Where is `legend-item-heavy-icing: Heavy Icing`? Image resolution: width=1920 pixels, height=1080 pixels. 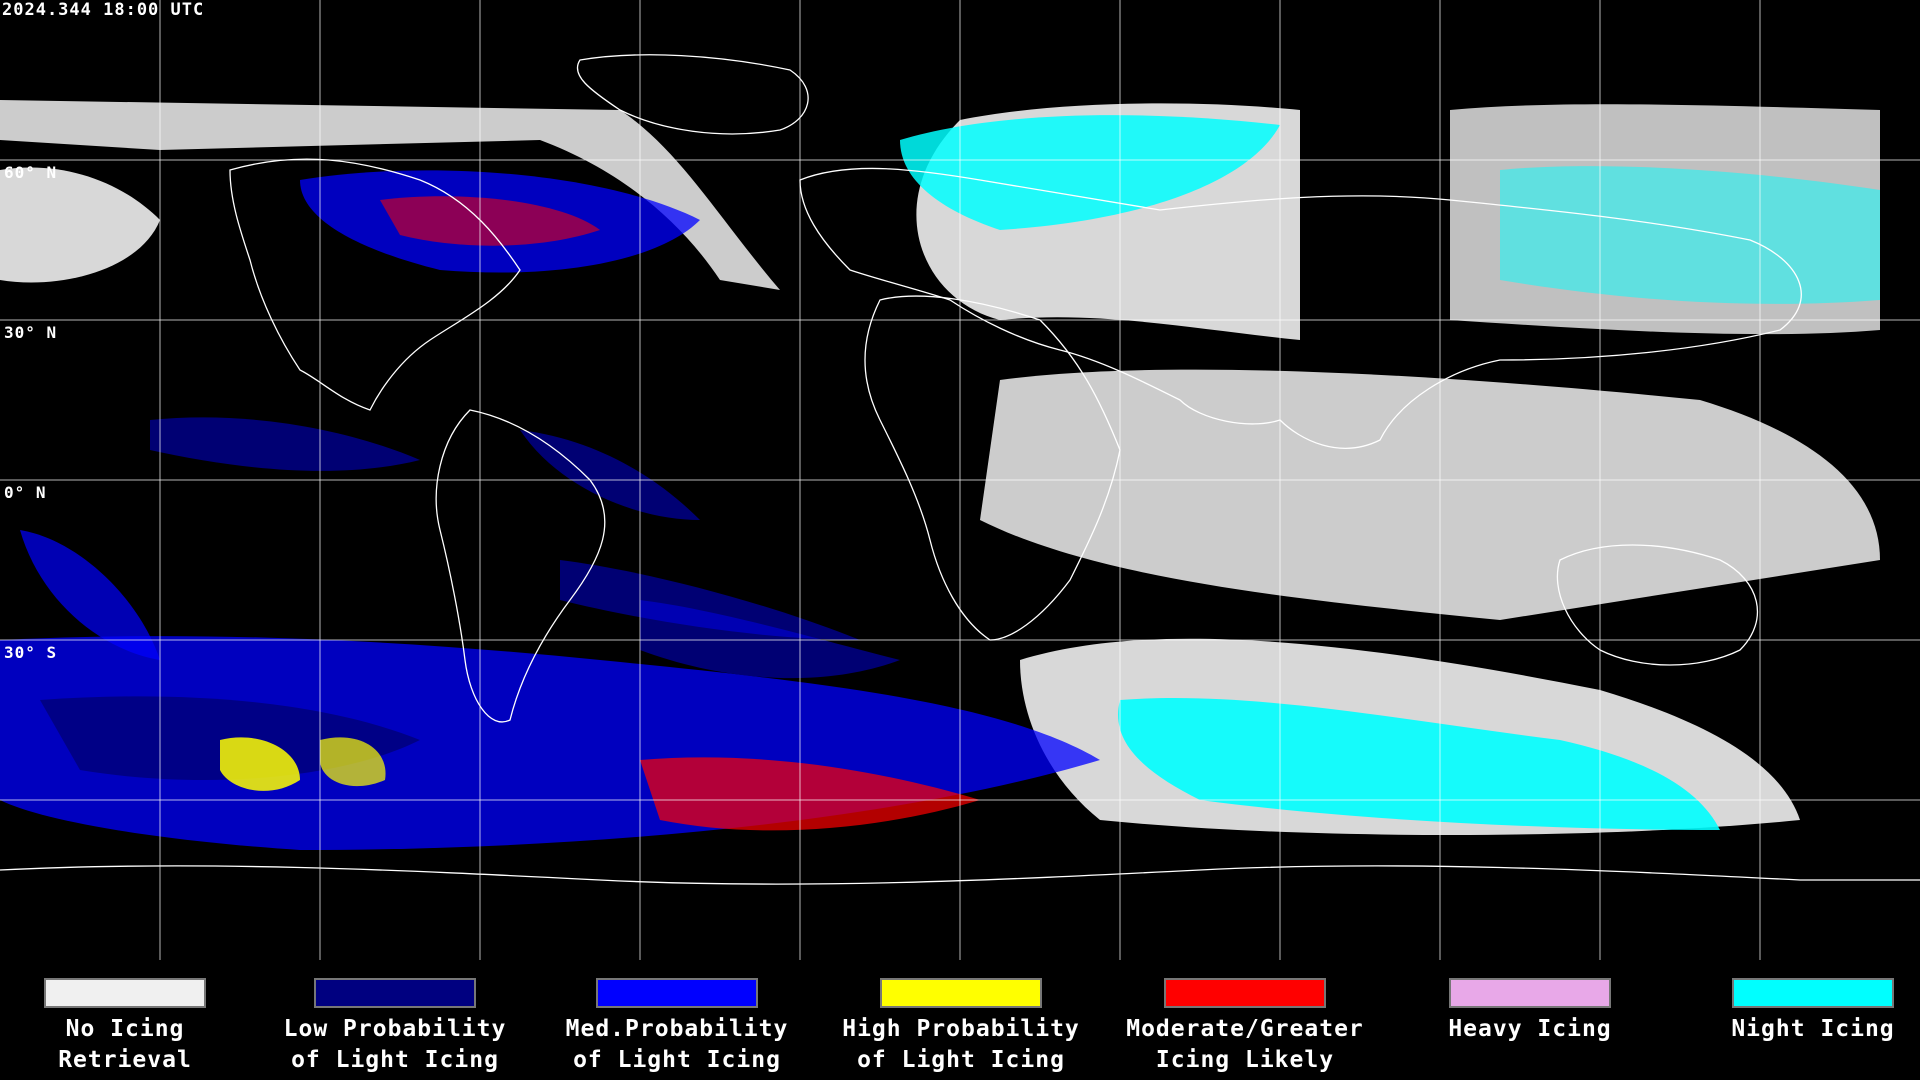
legend-item-heavy-icing: Heavy Icing is located at coordinates (1530, 1011).